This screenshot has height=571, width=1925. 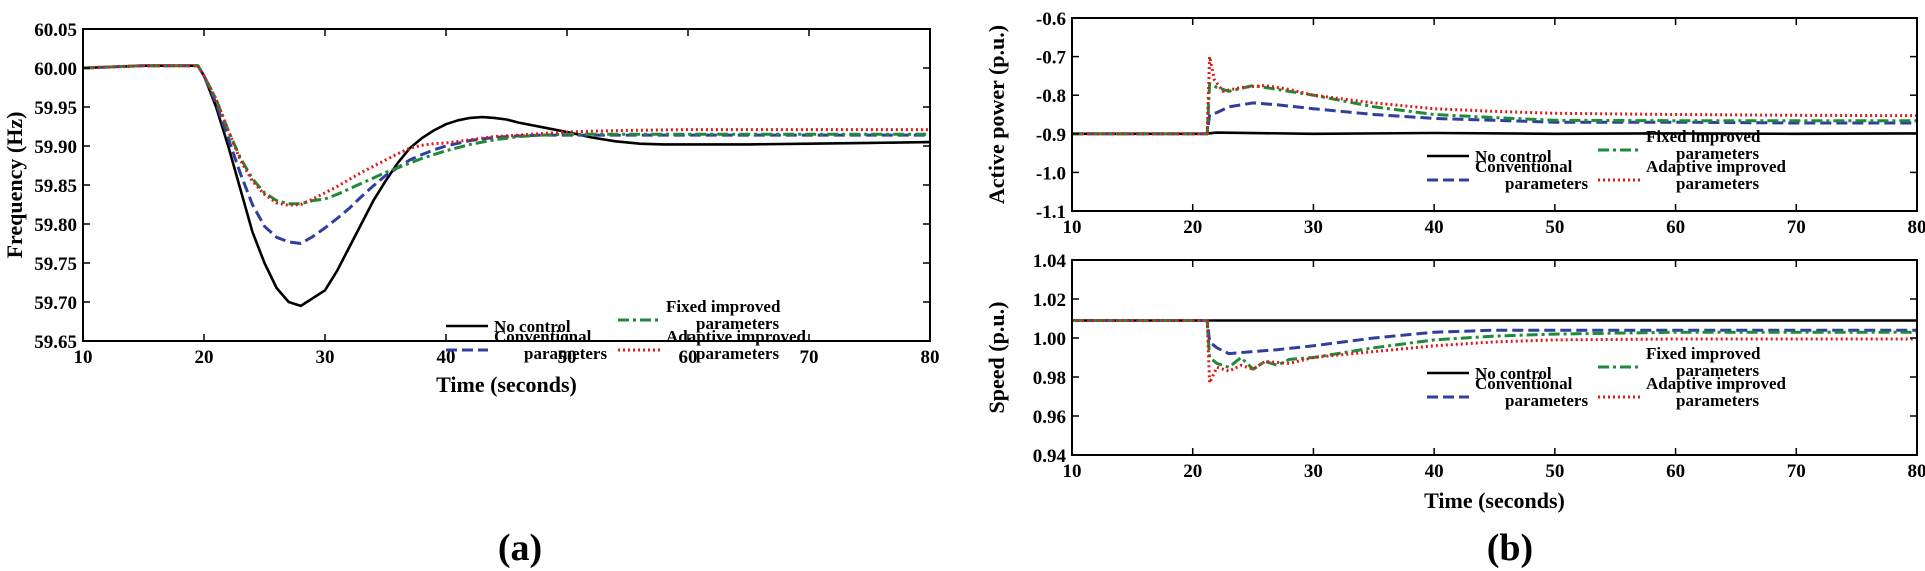 I want to click on panel-a-label: (a), so click(x=520, y=548).